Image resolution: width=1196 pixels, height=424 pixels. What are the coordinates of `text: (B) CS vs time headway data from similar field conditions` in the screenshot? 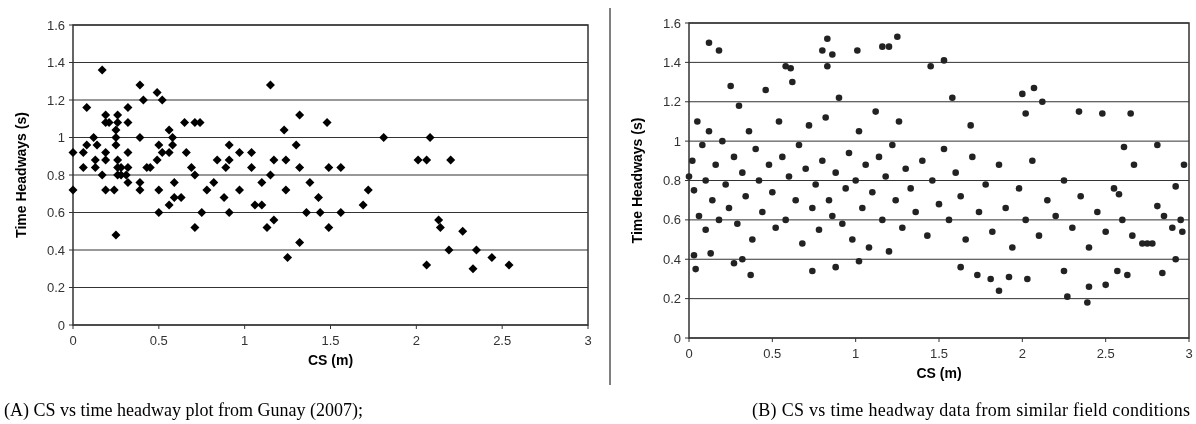 It's located at (971, 410).